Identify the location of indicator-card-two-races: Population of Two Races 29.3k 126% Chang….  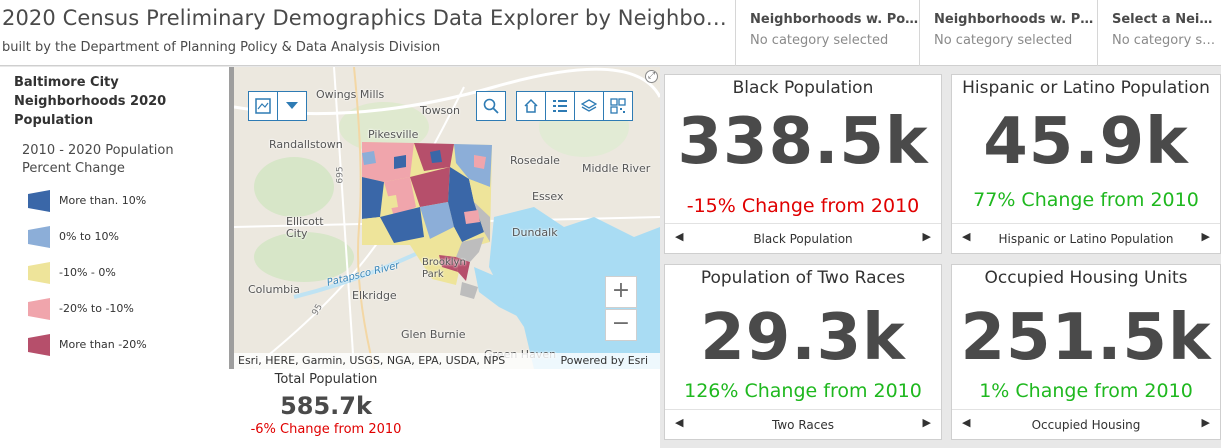
(803, 352).